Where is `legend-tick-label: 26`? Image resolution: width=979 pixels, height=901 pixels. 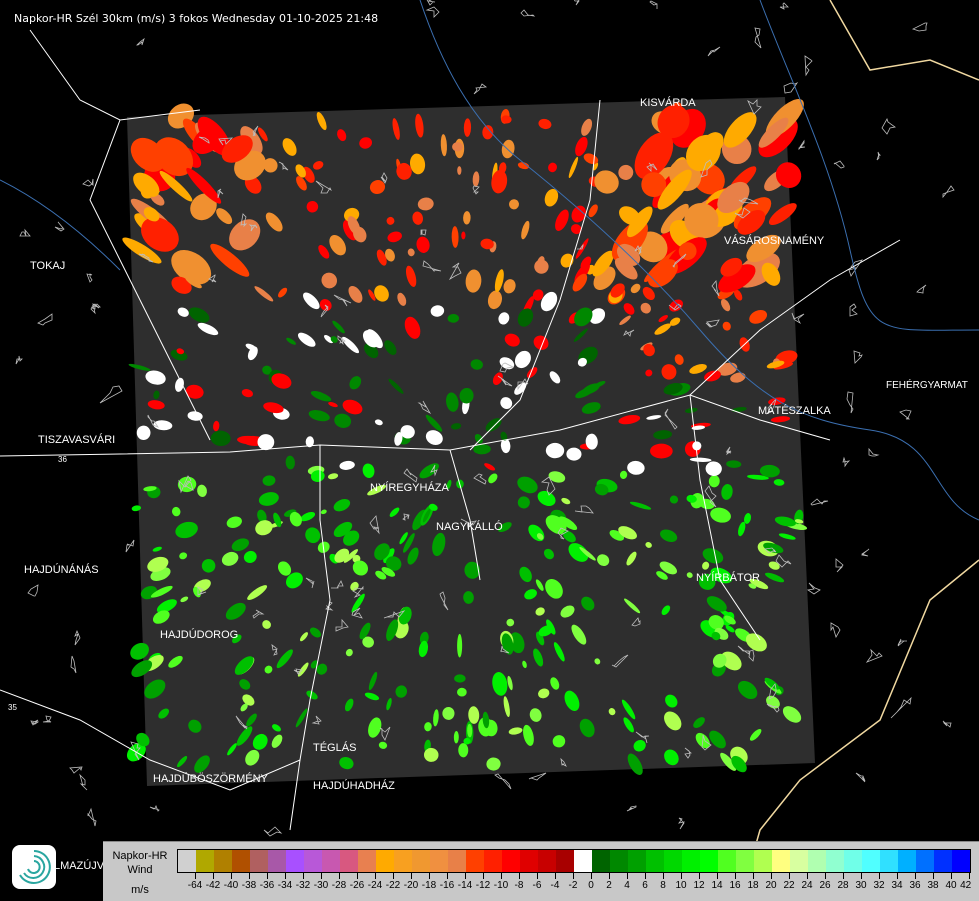 legend-tick-label: 26 is located at coordinates (825, 885).